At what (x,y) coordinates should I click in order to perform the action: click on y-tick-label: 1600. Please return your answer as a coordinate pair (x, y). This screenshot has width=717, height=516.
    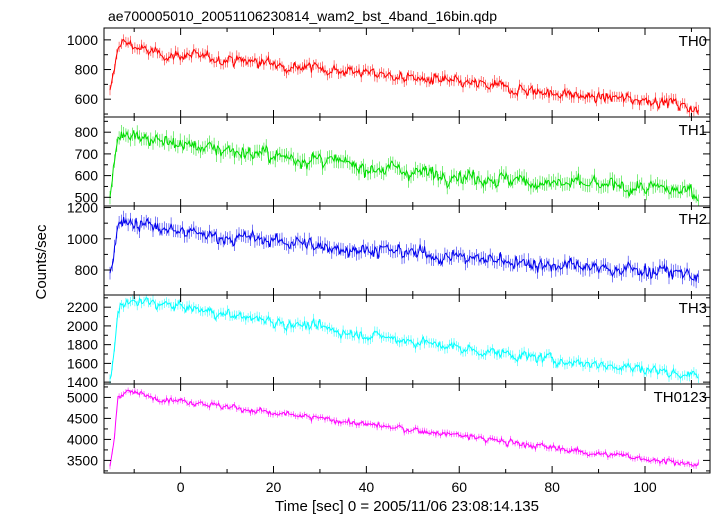
    Looking at the image, I should click on (82, 363).